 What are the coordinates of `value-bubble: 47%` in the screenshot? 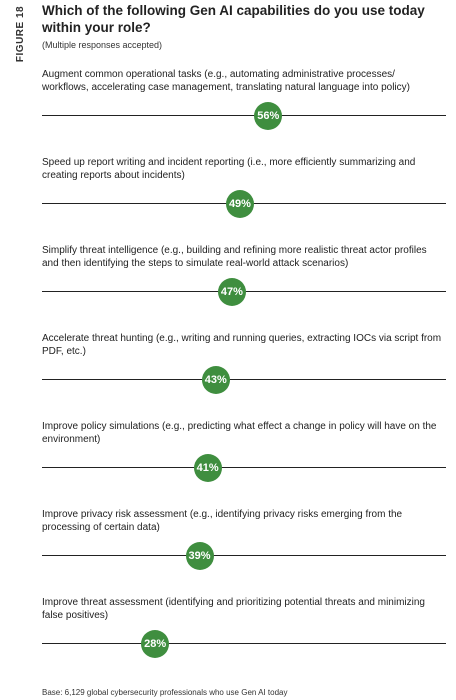 It's located at (231, 292).